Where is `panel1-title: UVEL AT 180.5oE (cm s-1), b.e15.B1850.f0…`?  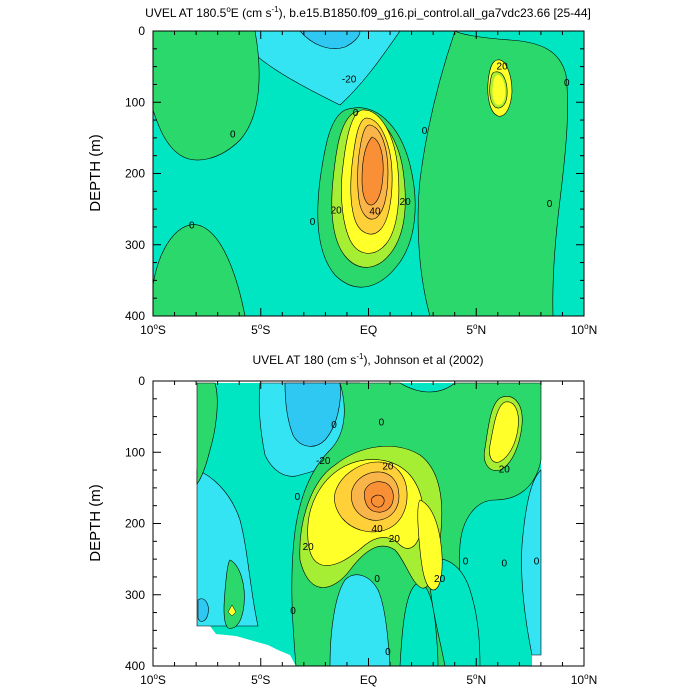 panel1-title: UVEL AT 180.5oE (cm s-1), b.e15.B1850.f0… is located at coordinates (368, 12).